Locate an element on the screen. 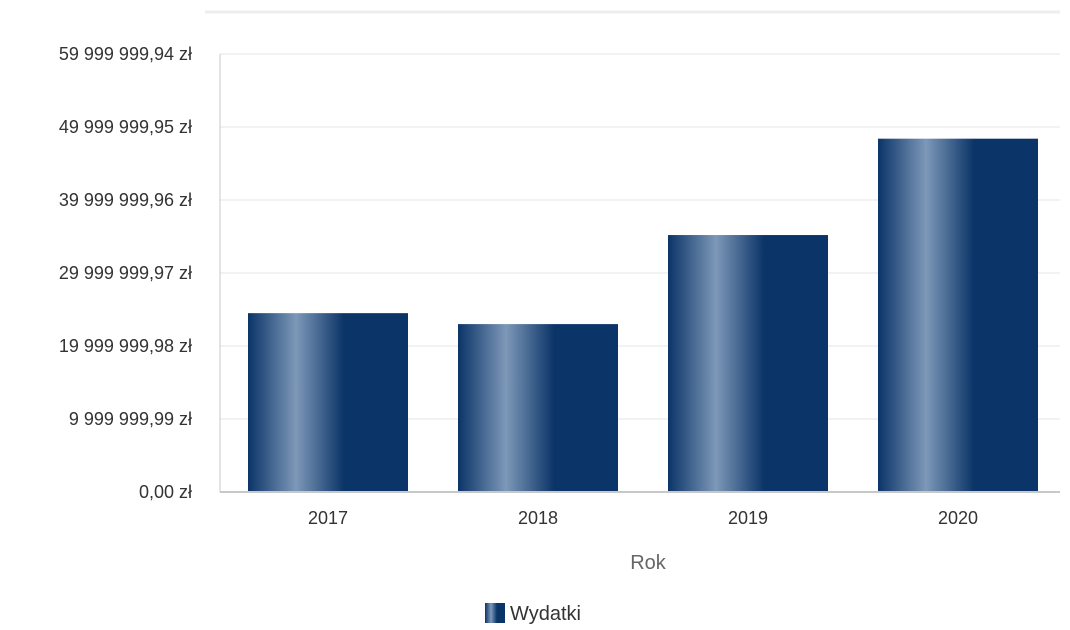 This screenshot has width=1070, height=630. y-tick-label: 49 999 999,95 zł is located at coordinates (125, 127).